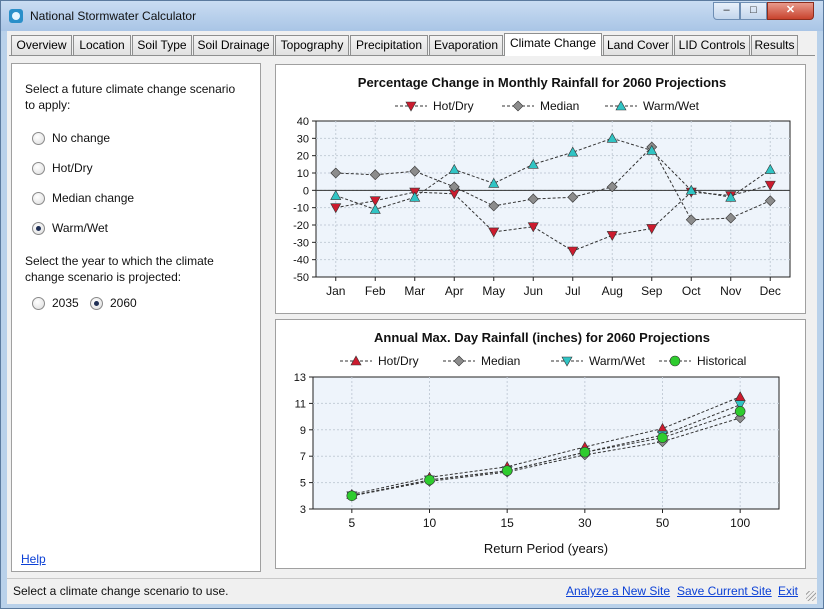 This screenshot has height=609, width=824. I want to click on y-tick-label: 7, so click(303, 457).